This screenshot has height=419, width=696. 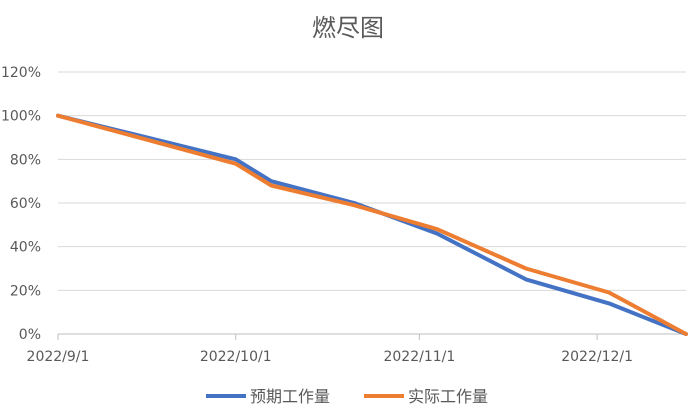 I want to click on legend-label: 实际工作量, so click(x=448, y=396).